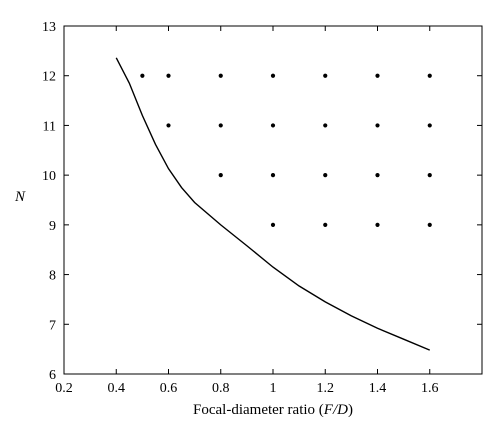  I want to click on y-tick-label: 8, so click(52, 276).